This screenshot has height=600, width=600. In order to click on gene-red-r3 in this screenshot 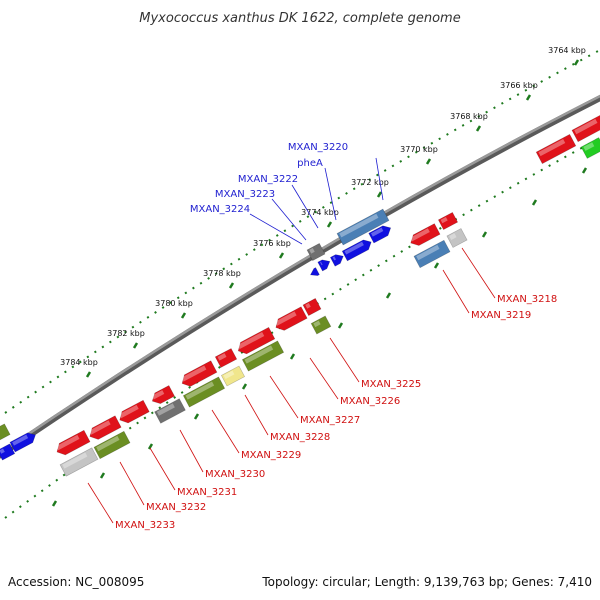, I will do `click(198, 374)`.